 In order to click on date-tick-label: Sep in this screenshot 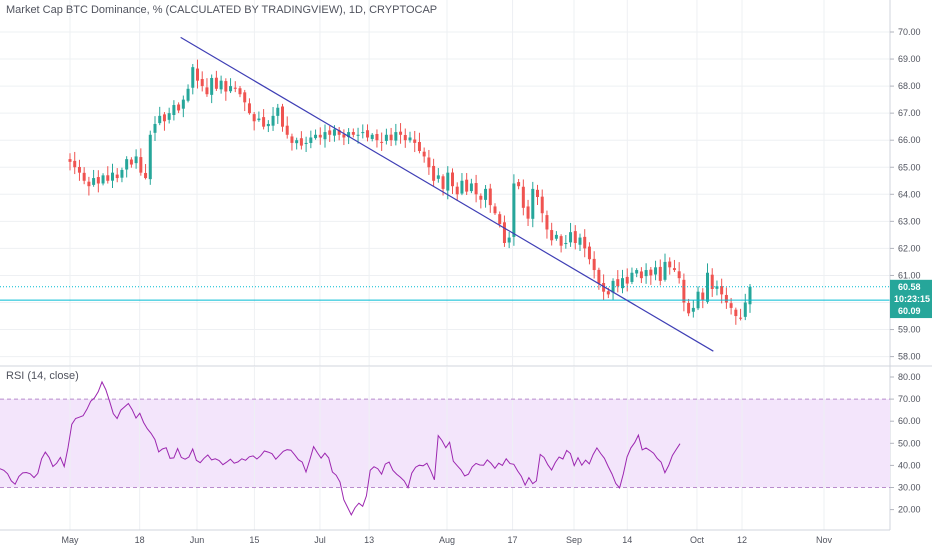, I will do `click(574, 540)`.